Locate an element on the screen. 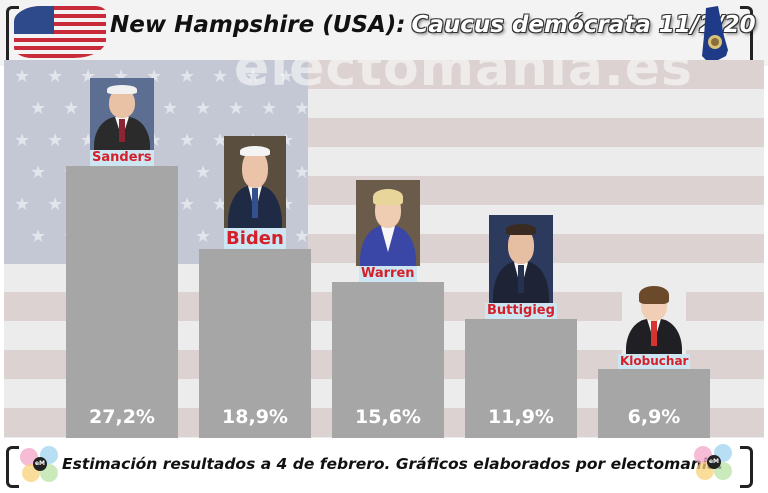 This screenshot has height=493, width=768. bar-klobuchar is located at coordinates (654, 403).